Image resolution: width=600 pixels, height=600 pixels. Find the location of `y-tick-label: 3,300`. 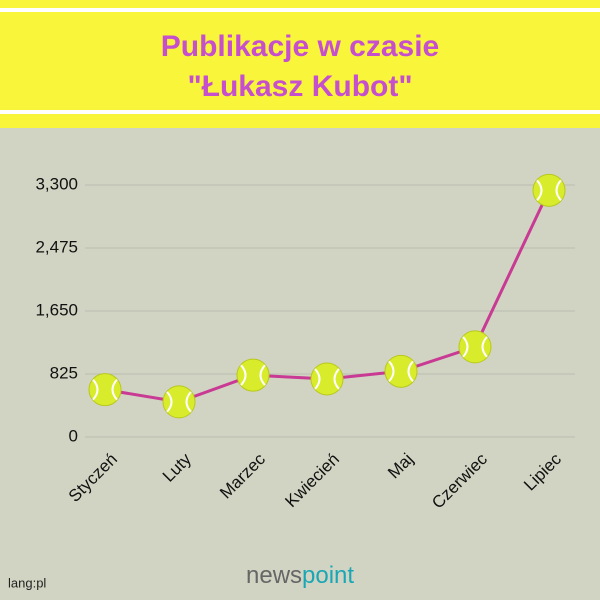

y-tick-label: 3,300 is located at coordinates (56, 183).